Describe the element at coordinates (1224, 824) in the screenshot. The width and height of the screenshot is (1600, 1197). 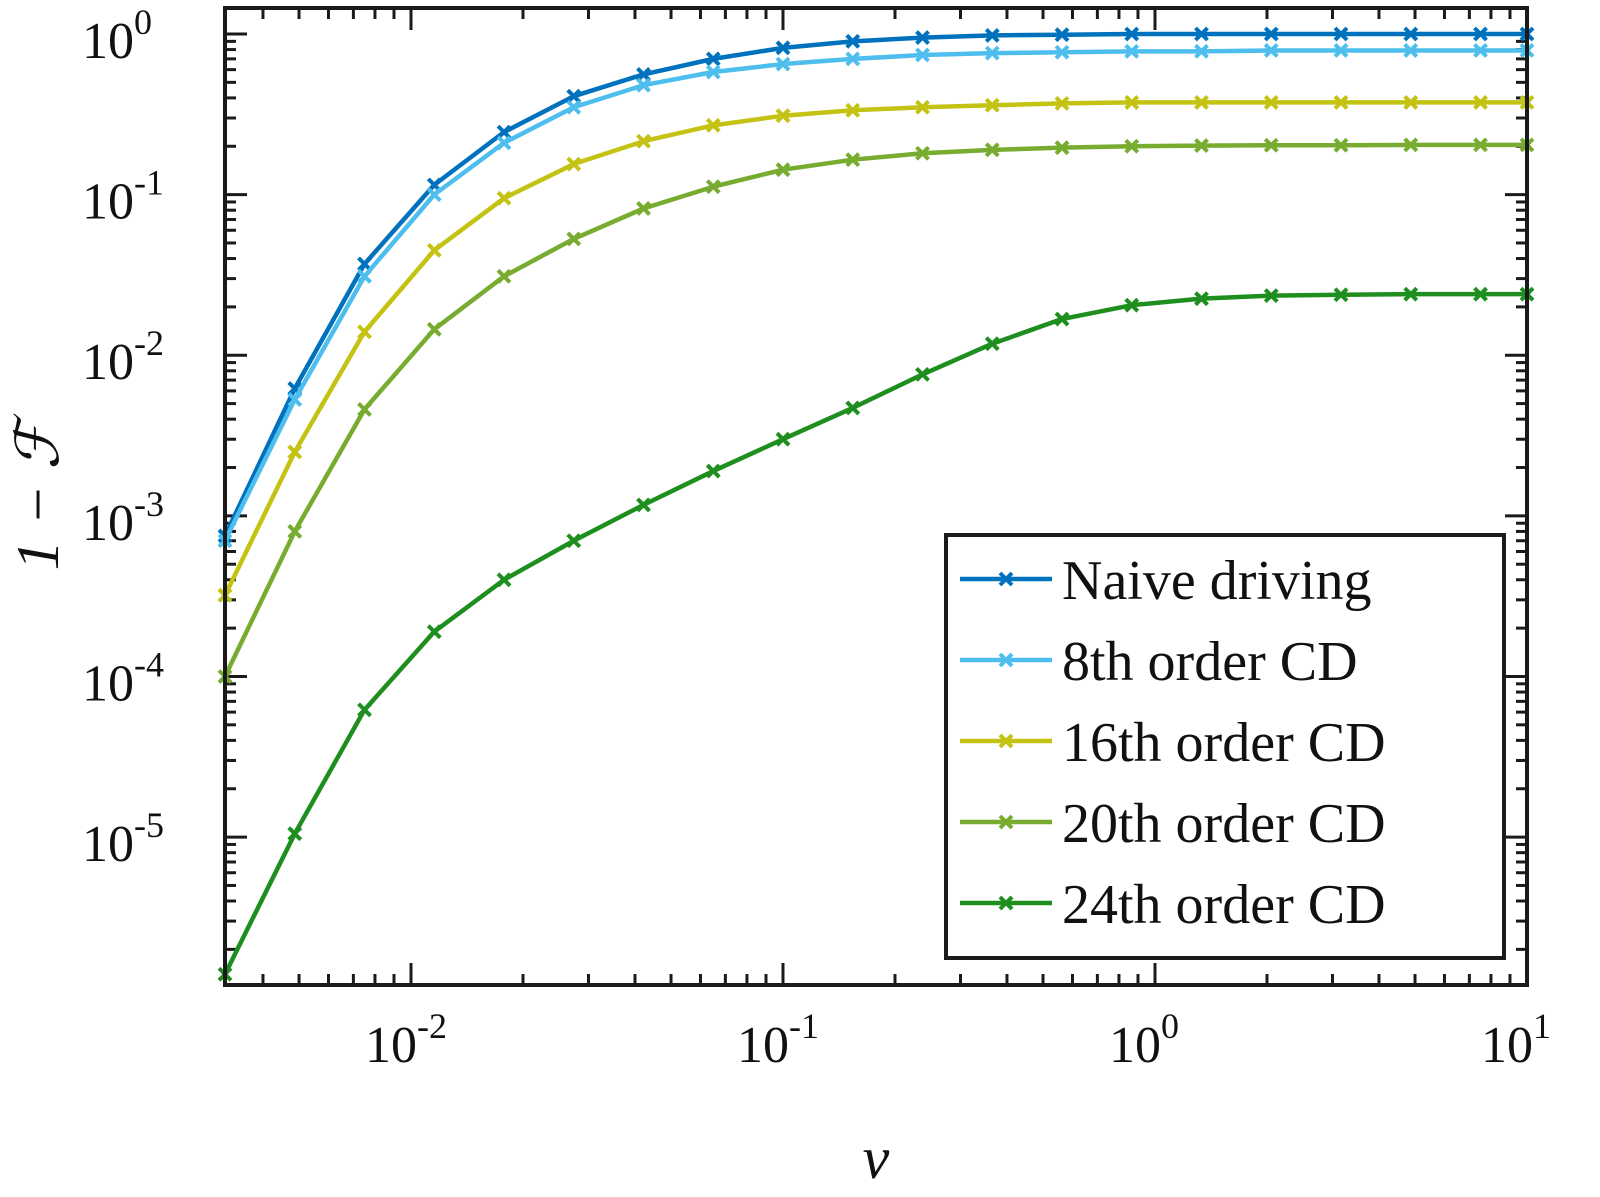
I see `legend-label: 20th order CD` at that location.